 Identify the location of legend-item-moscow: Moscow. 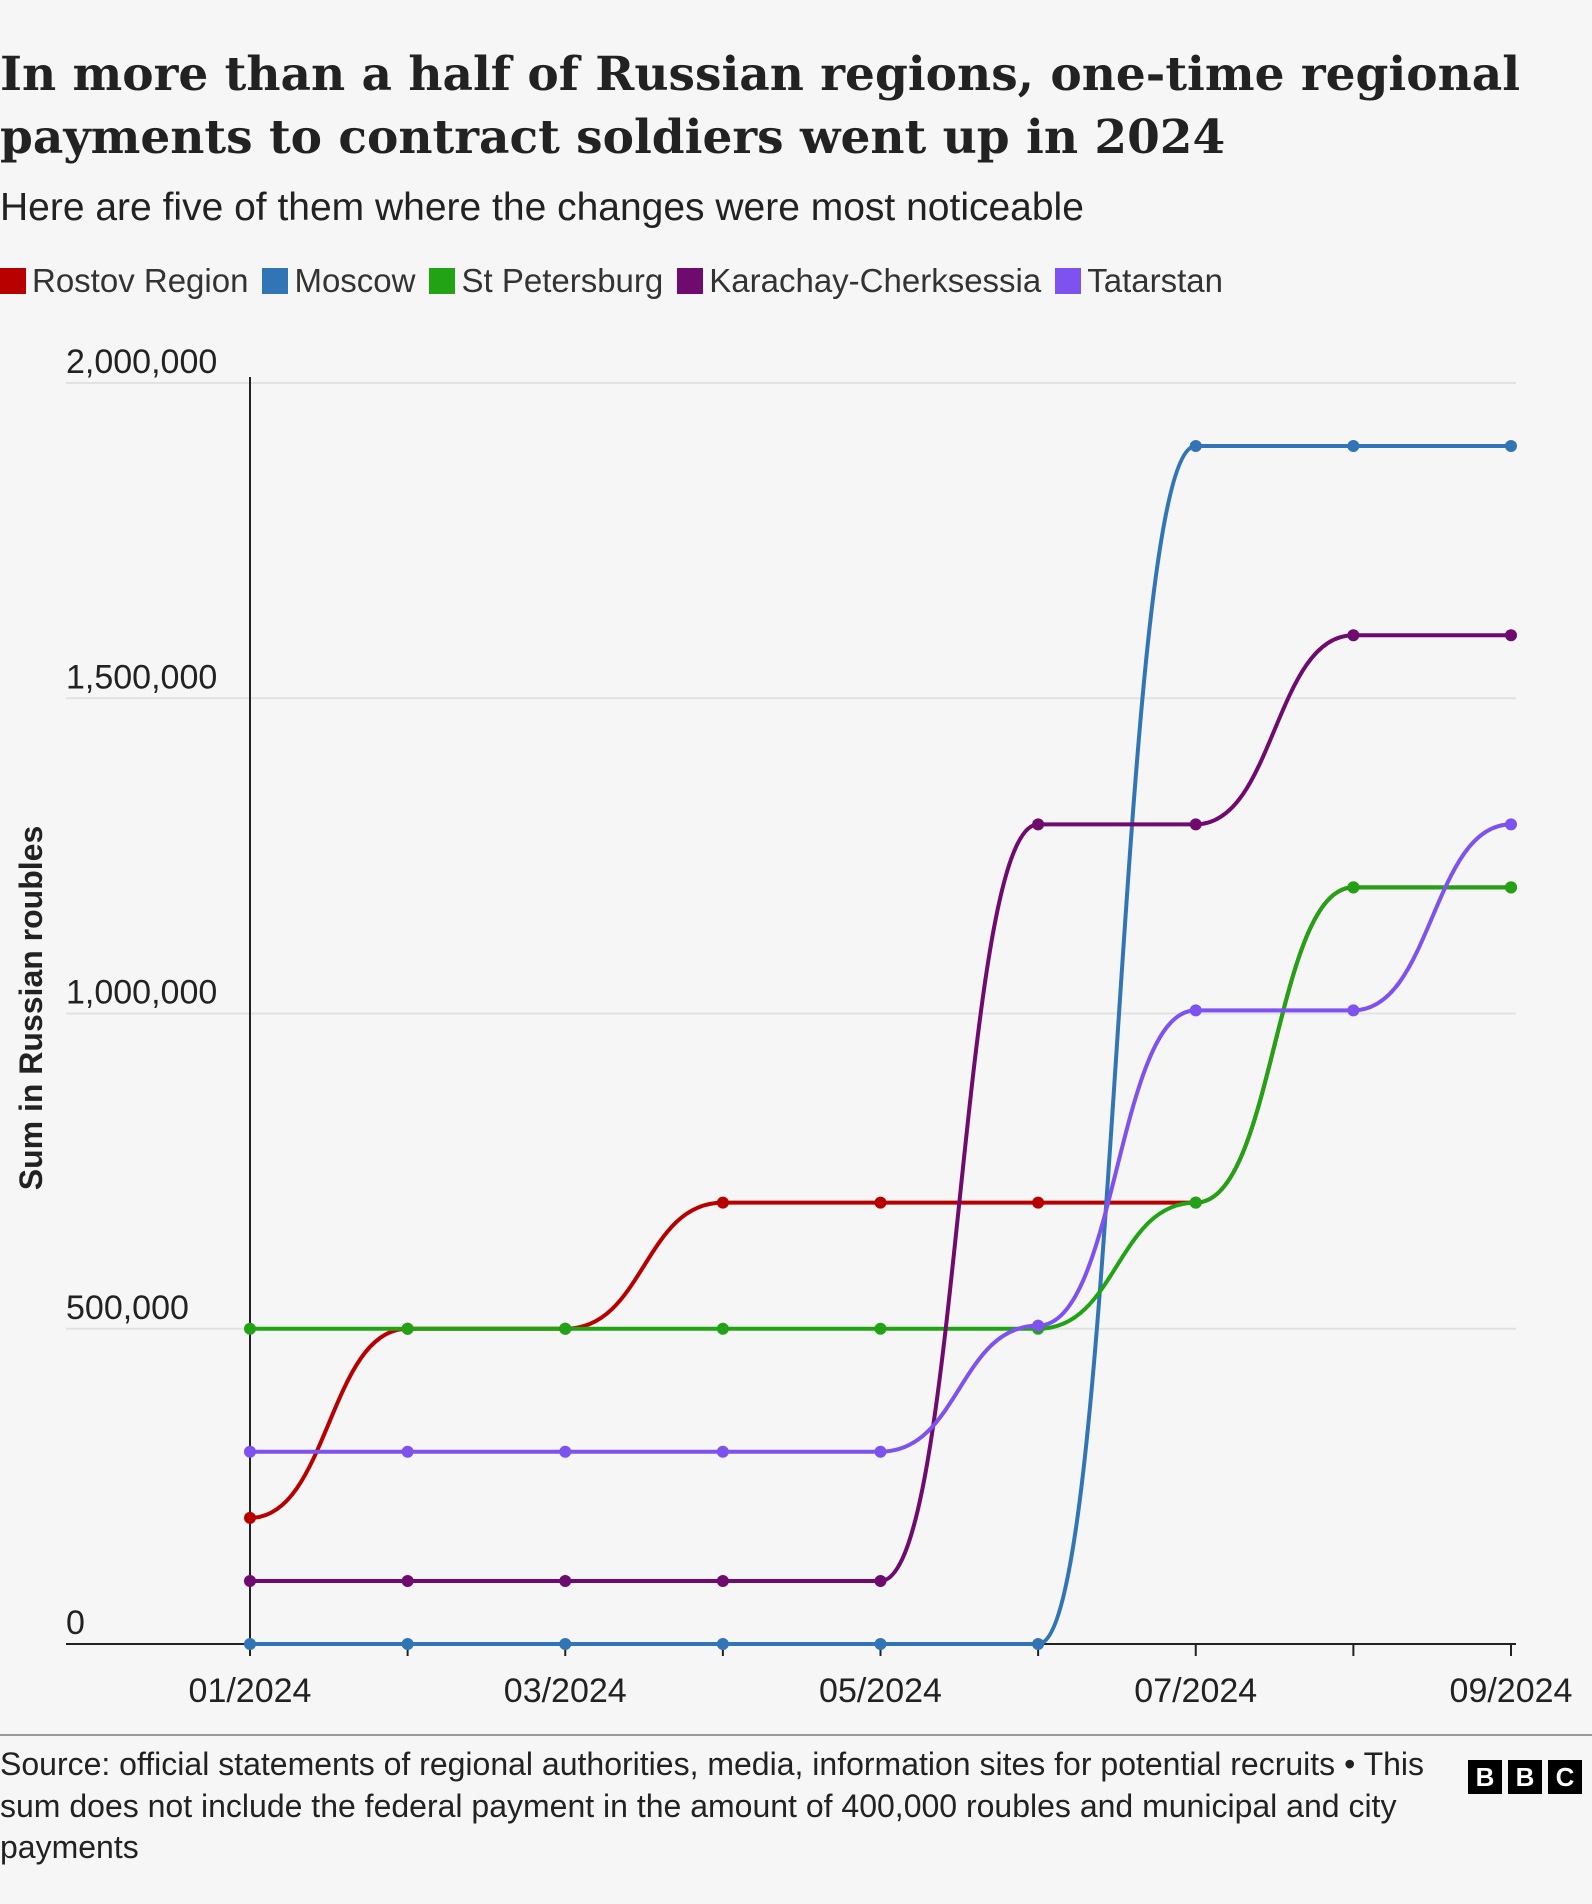
(338, 281).